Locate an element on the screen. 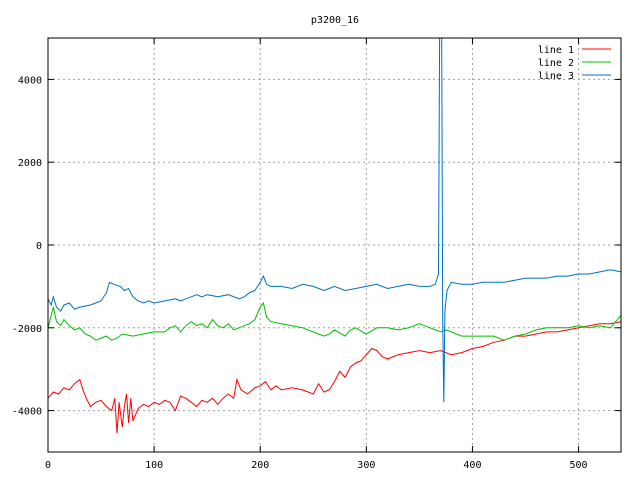 This screenshot has height=480, width=640. y-tick-label: 2000 is located at coordinates (30, 163).